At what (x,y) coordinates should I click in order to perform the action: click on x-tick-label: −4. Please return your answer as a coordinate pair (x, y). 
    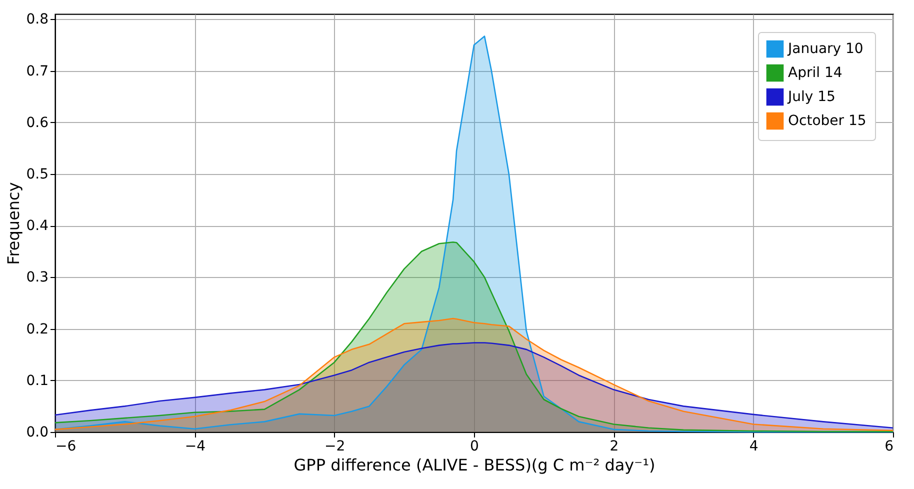
    Looking at the image, I should click on (195, 446).